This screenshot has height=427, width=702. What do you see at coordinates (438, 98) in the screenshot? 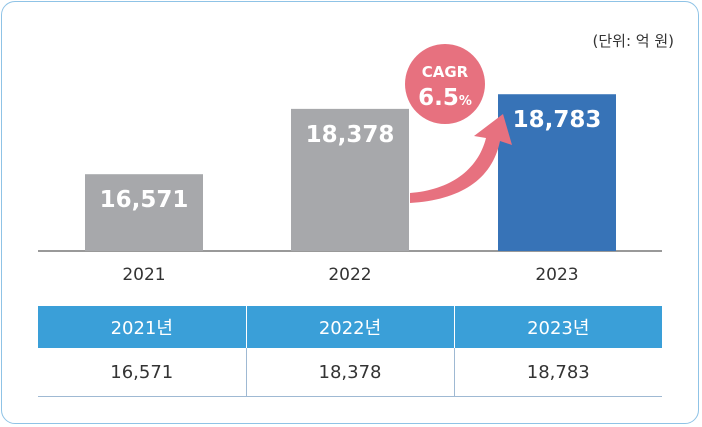
I see `cagr-value: 6.5` at bounding box center [438, 98].